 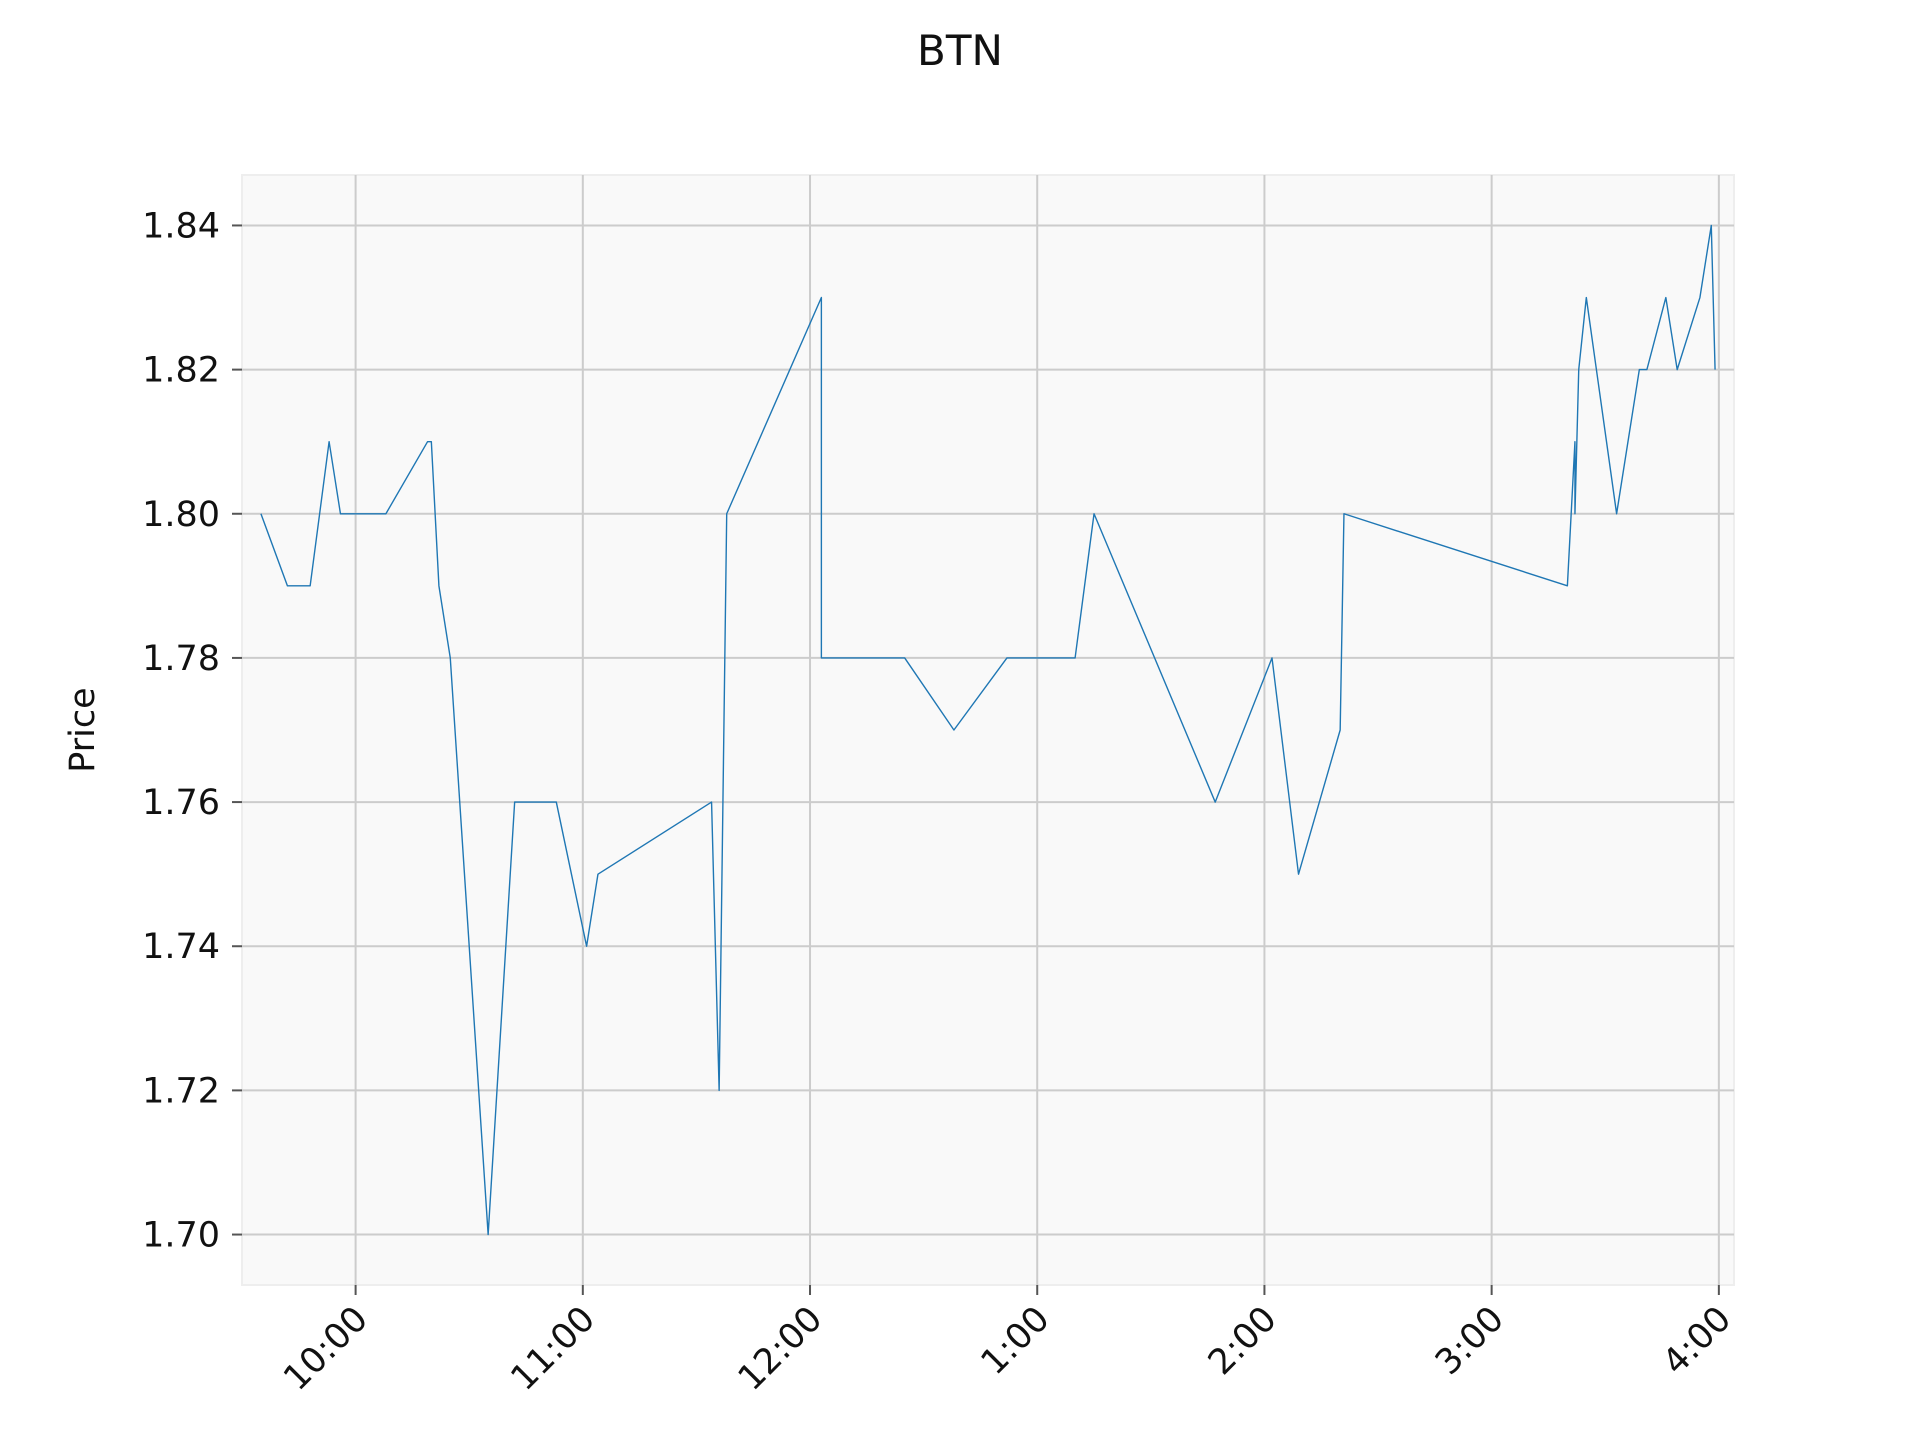 I want to click on x-tick-label: 4:00, so click(x=1697, y=1341).